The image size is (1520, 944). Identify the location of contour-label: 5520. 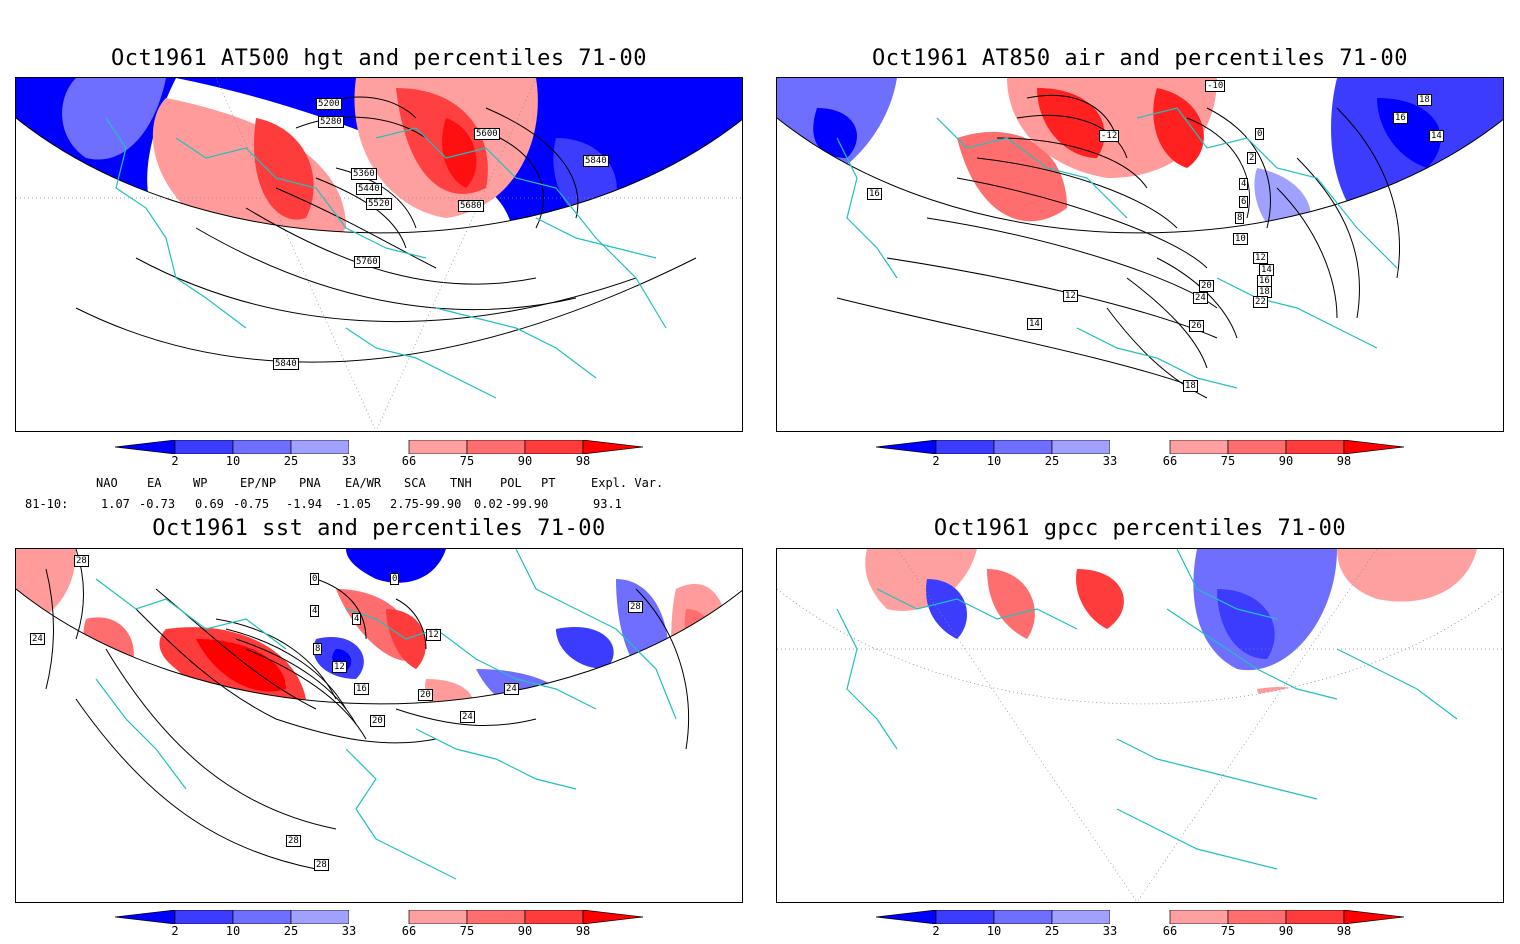
(379, 204).